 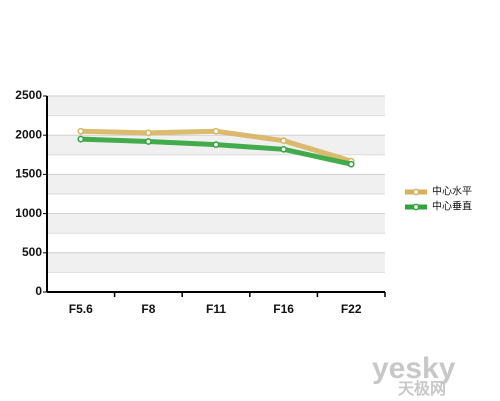 What do you see at coordinates (351, 309) in the screenshot?
I see `x-tick-label: F22` at bounding box center [351, 309].